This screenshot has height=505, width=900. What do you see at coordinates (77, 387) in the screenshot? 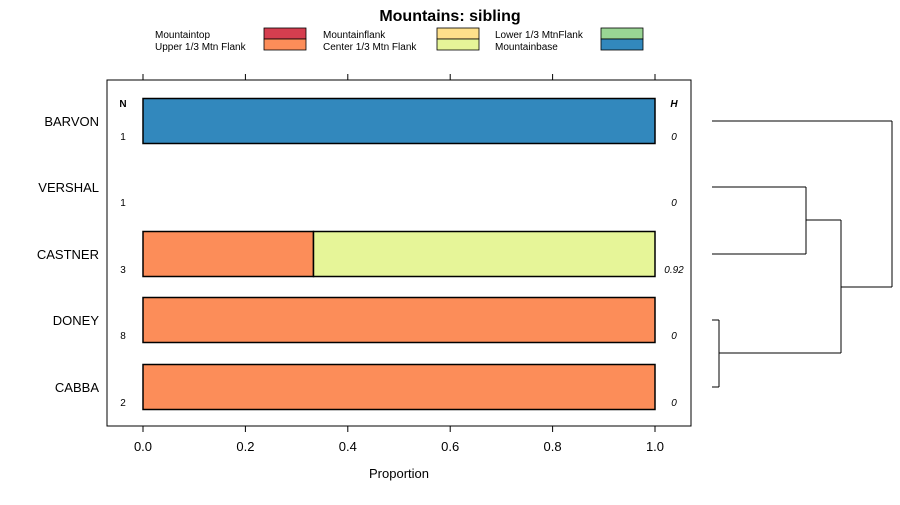
I see `row-label: CABBA` at bounding box center [77, 387].